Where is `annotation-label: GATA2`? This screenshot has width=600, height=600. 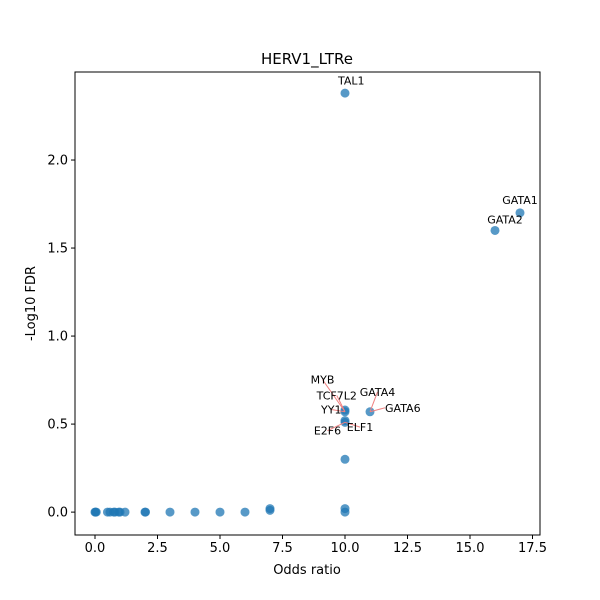 annotation-label: GATA2 is located at coordinates (505, 219).